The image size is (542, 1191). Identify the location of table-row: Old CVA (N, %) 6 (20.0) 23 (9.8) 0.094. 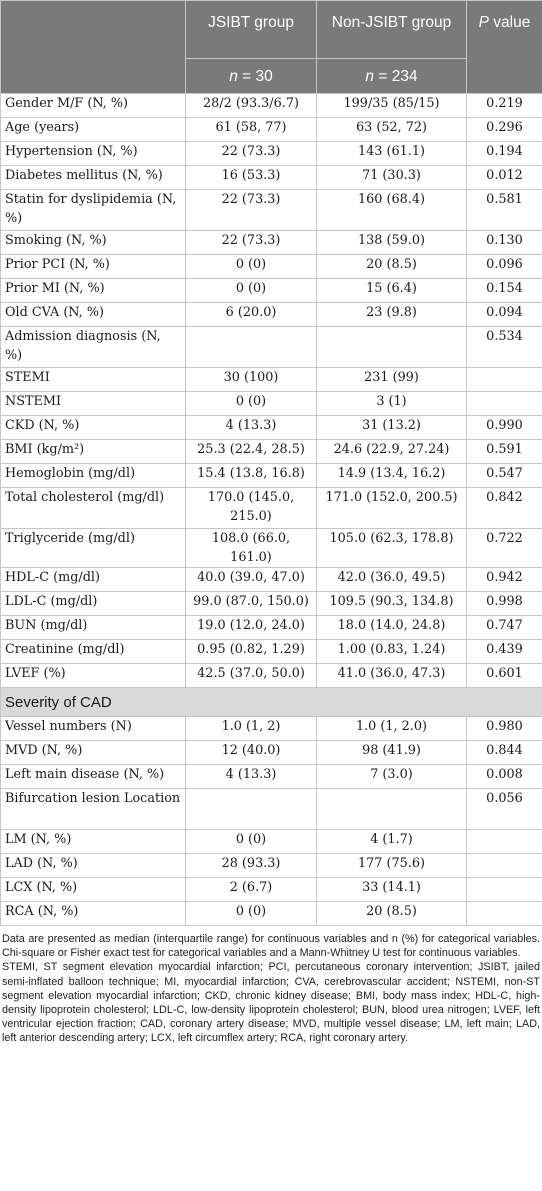
(271, 314).